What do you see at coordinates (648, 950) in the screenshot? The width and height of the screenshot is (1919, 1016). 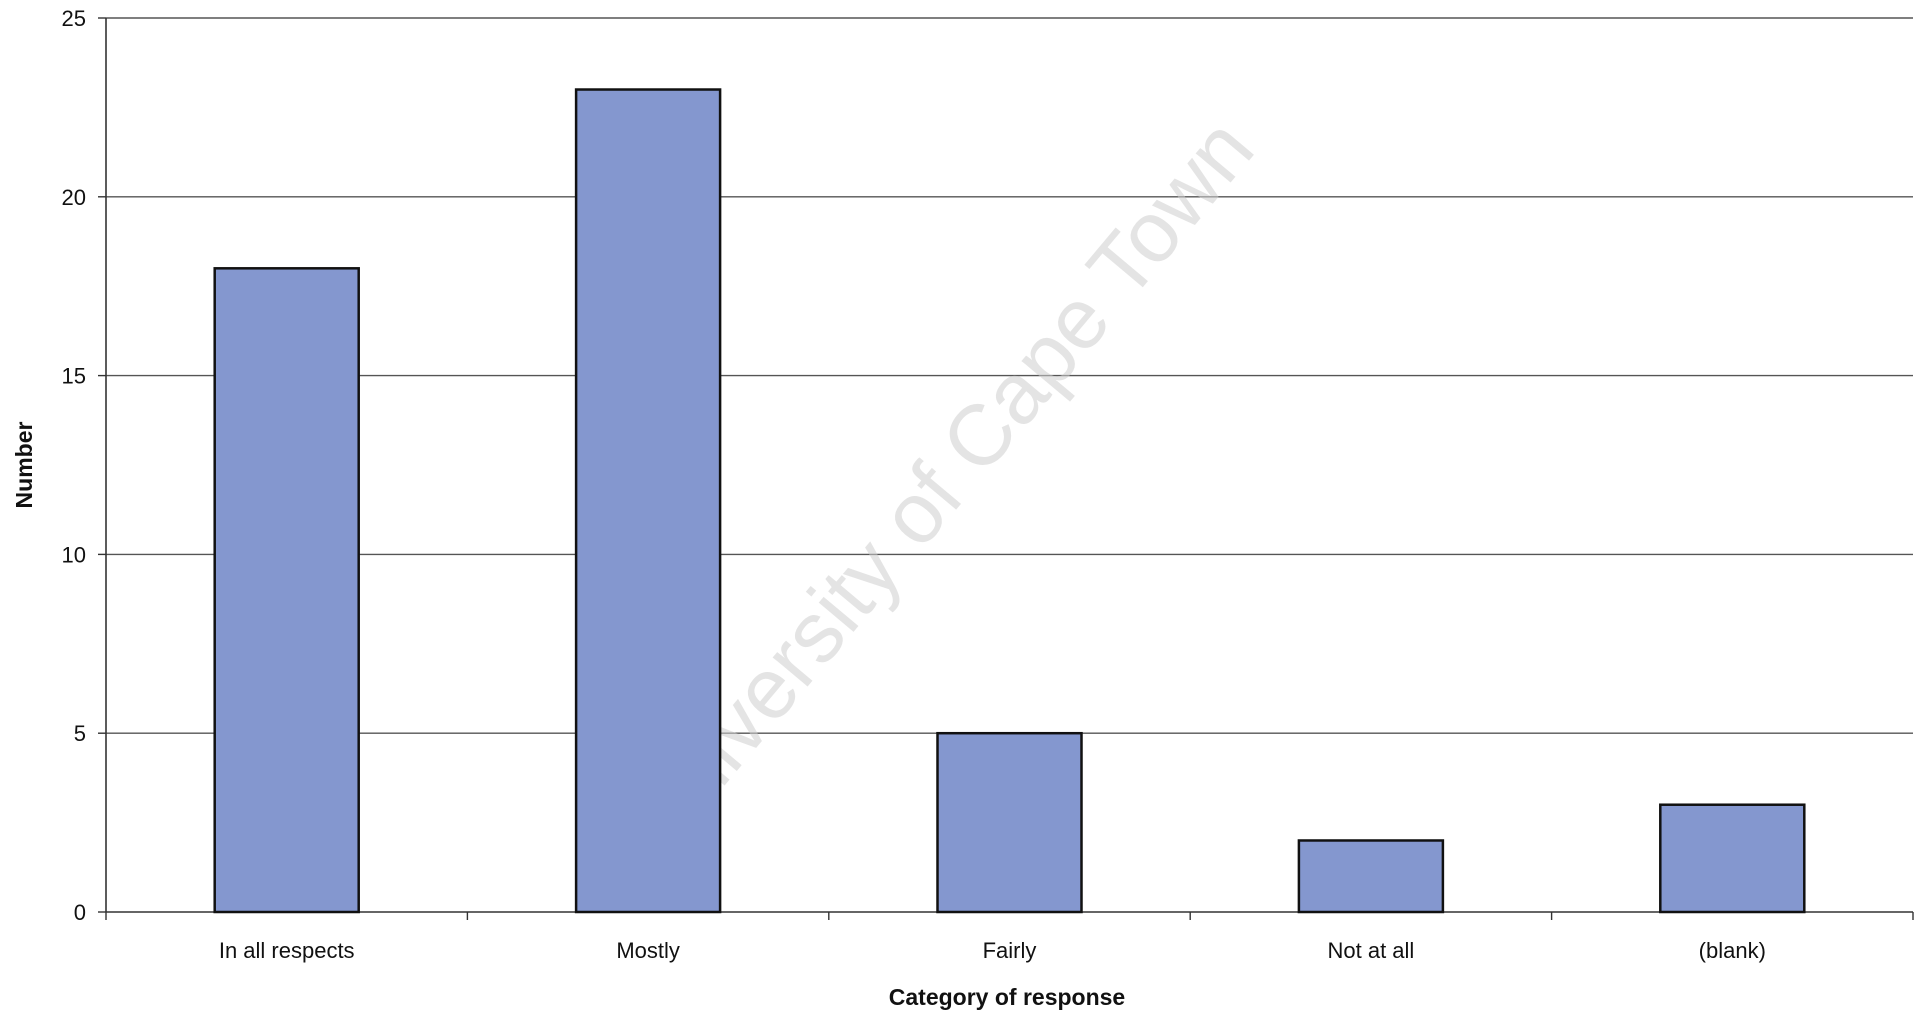 I see `x-tick-label: Mostly` at bounding box center [648, 950].